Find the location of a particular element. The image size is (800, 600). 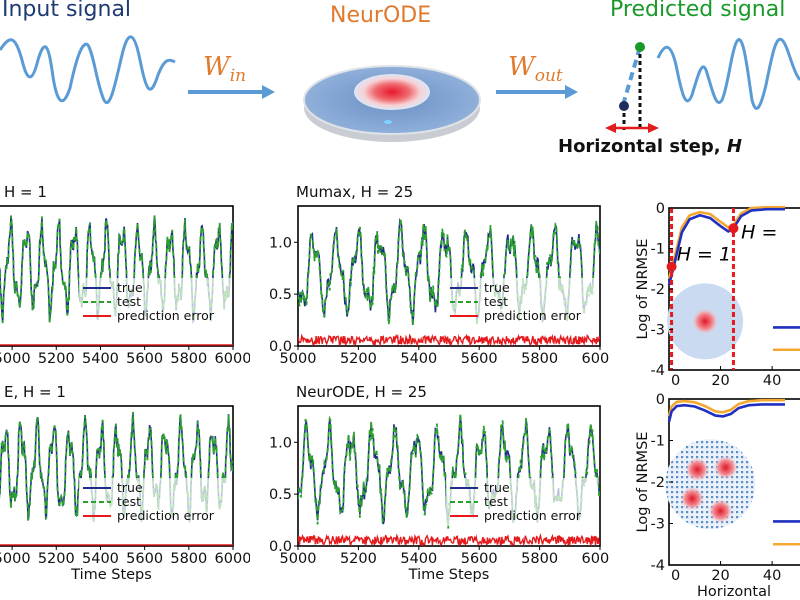

predicted-signal-label: Predicted signal is located at coordinates (698, 11).